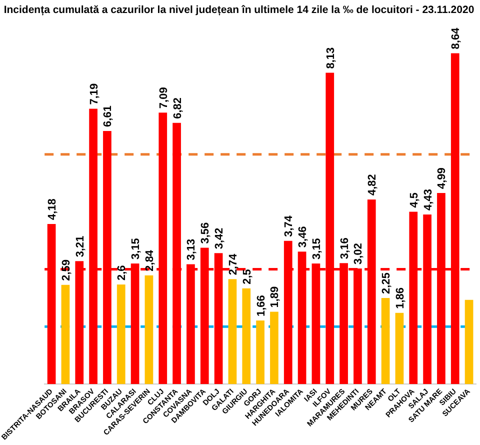 Image resolution: width=480 pixels, height=445 pixels. What do you see at coordinates (400, 298) in the screenshot?
I see `data-label: 1,86` at bounding box center [400, 298].